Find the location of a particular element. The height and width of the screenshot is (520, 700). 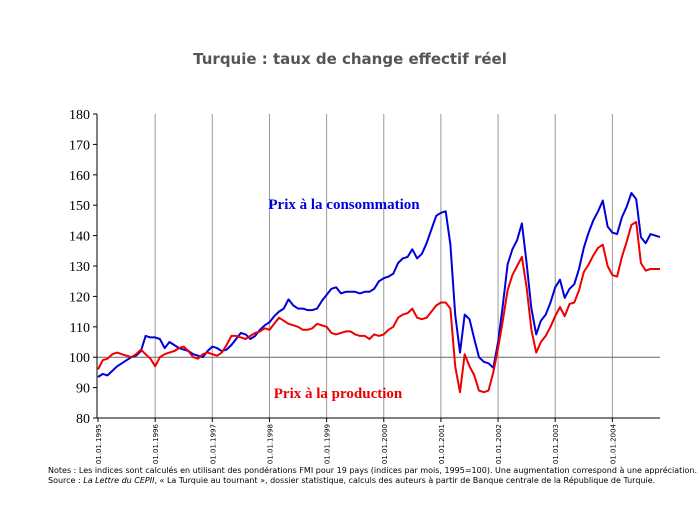

x-tick-label: 01.01.2001 is located at coordinates (442, 444).